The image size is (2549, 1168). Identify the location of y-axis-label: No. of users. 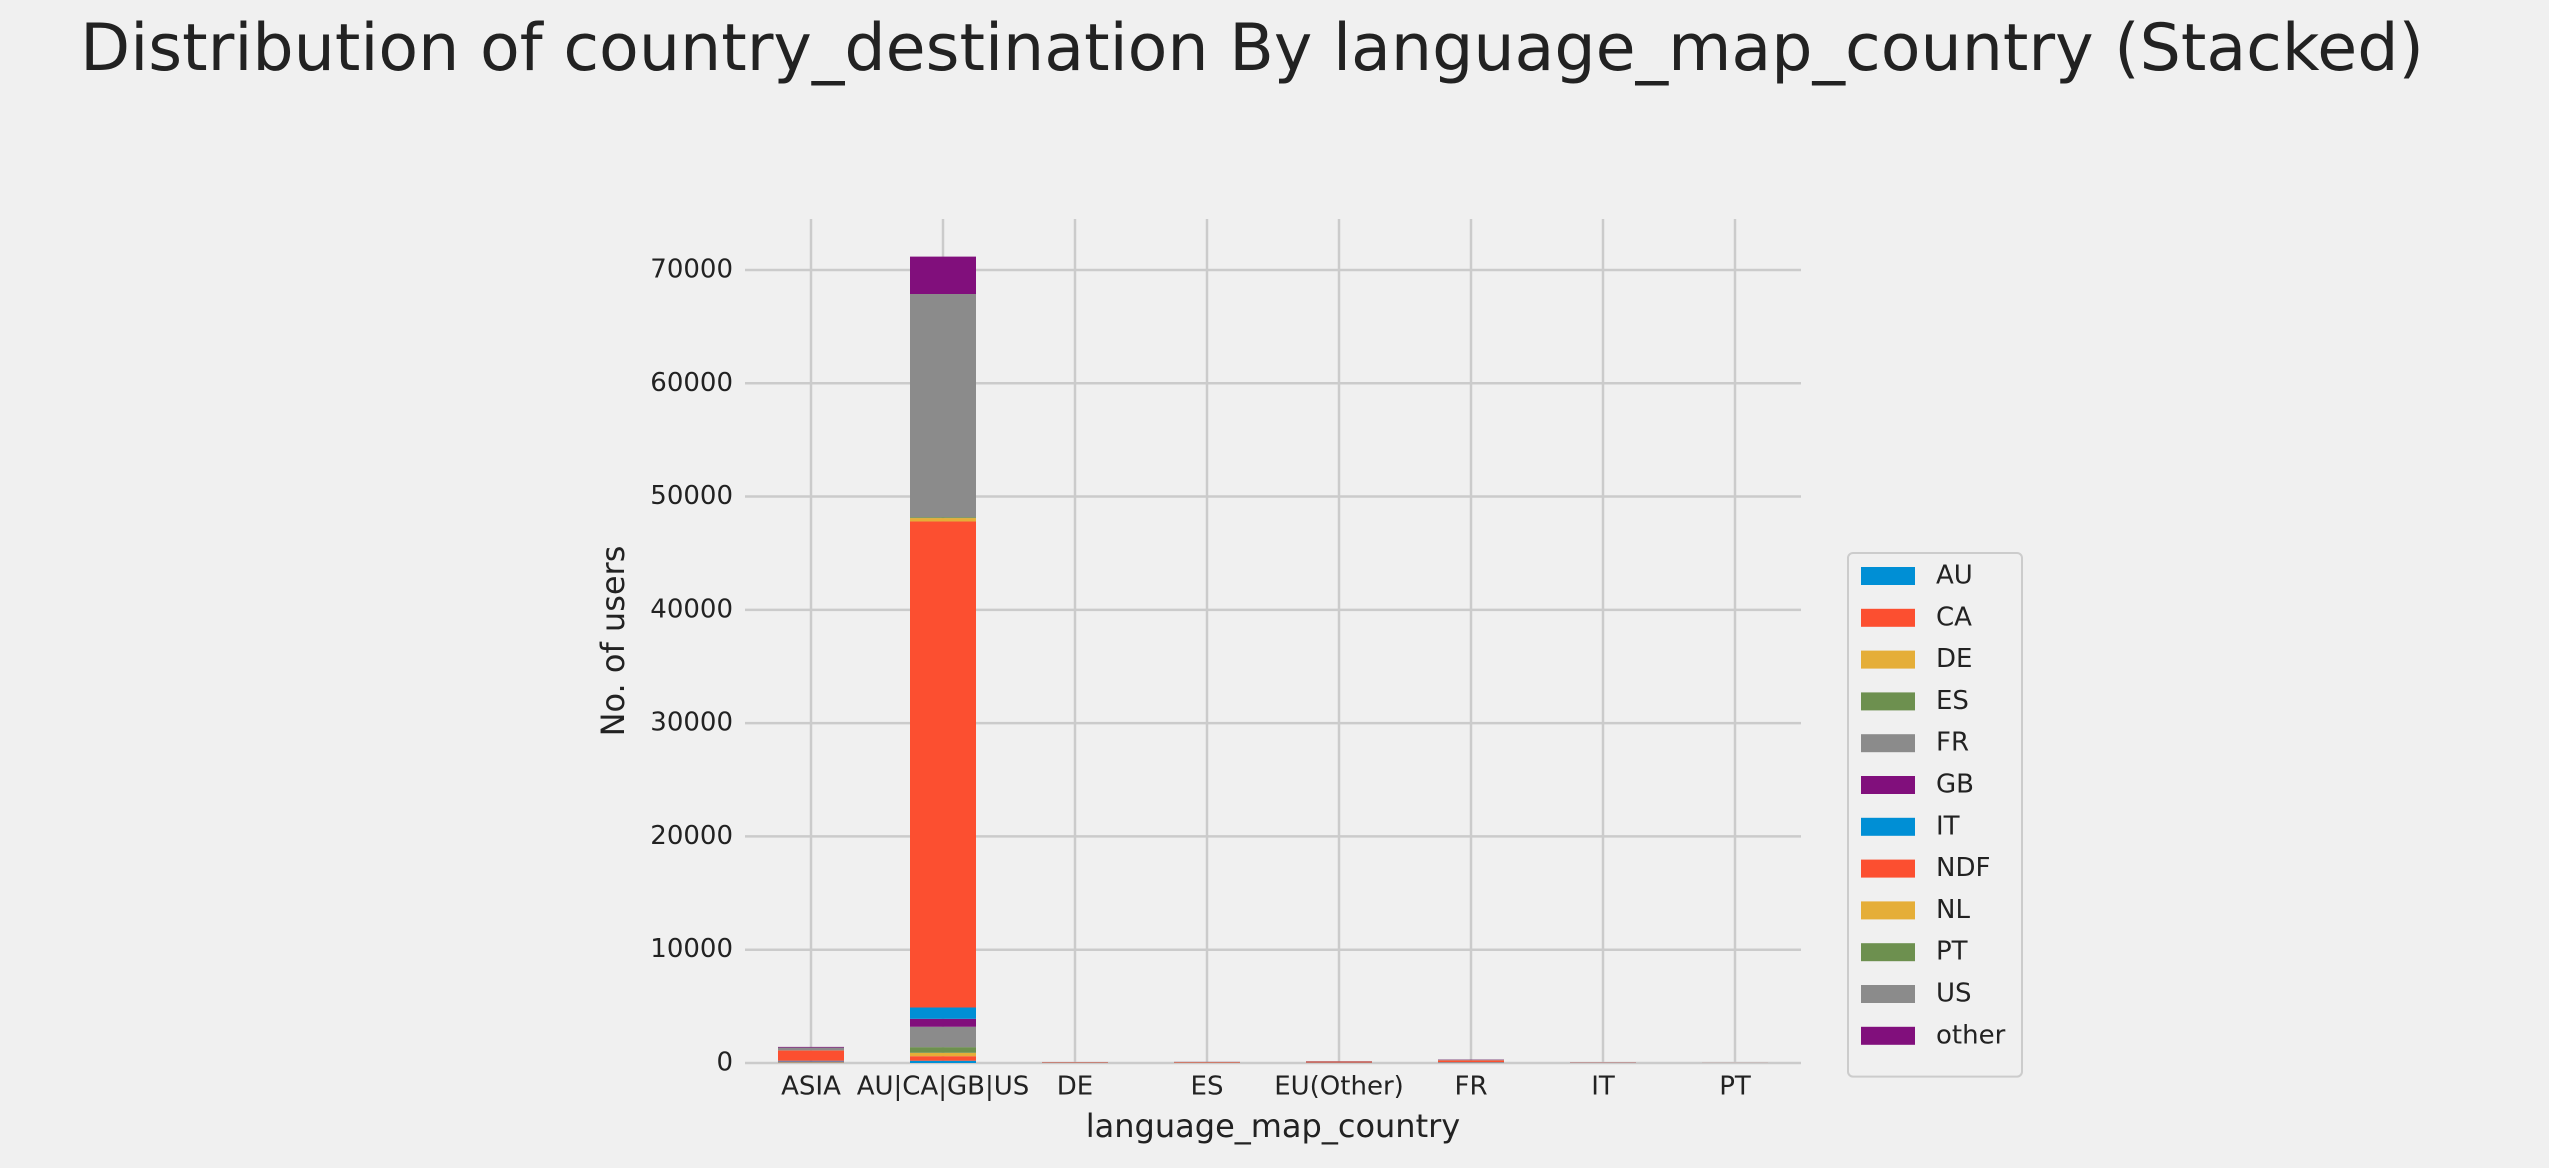
(613, 641).